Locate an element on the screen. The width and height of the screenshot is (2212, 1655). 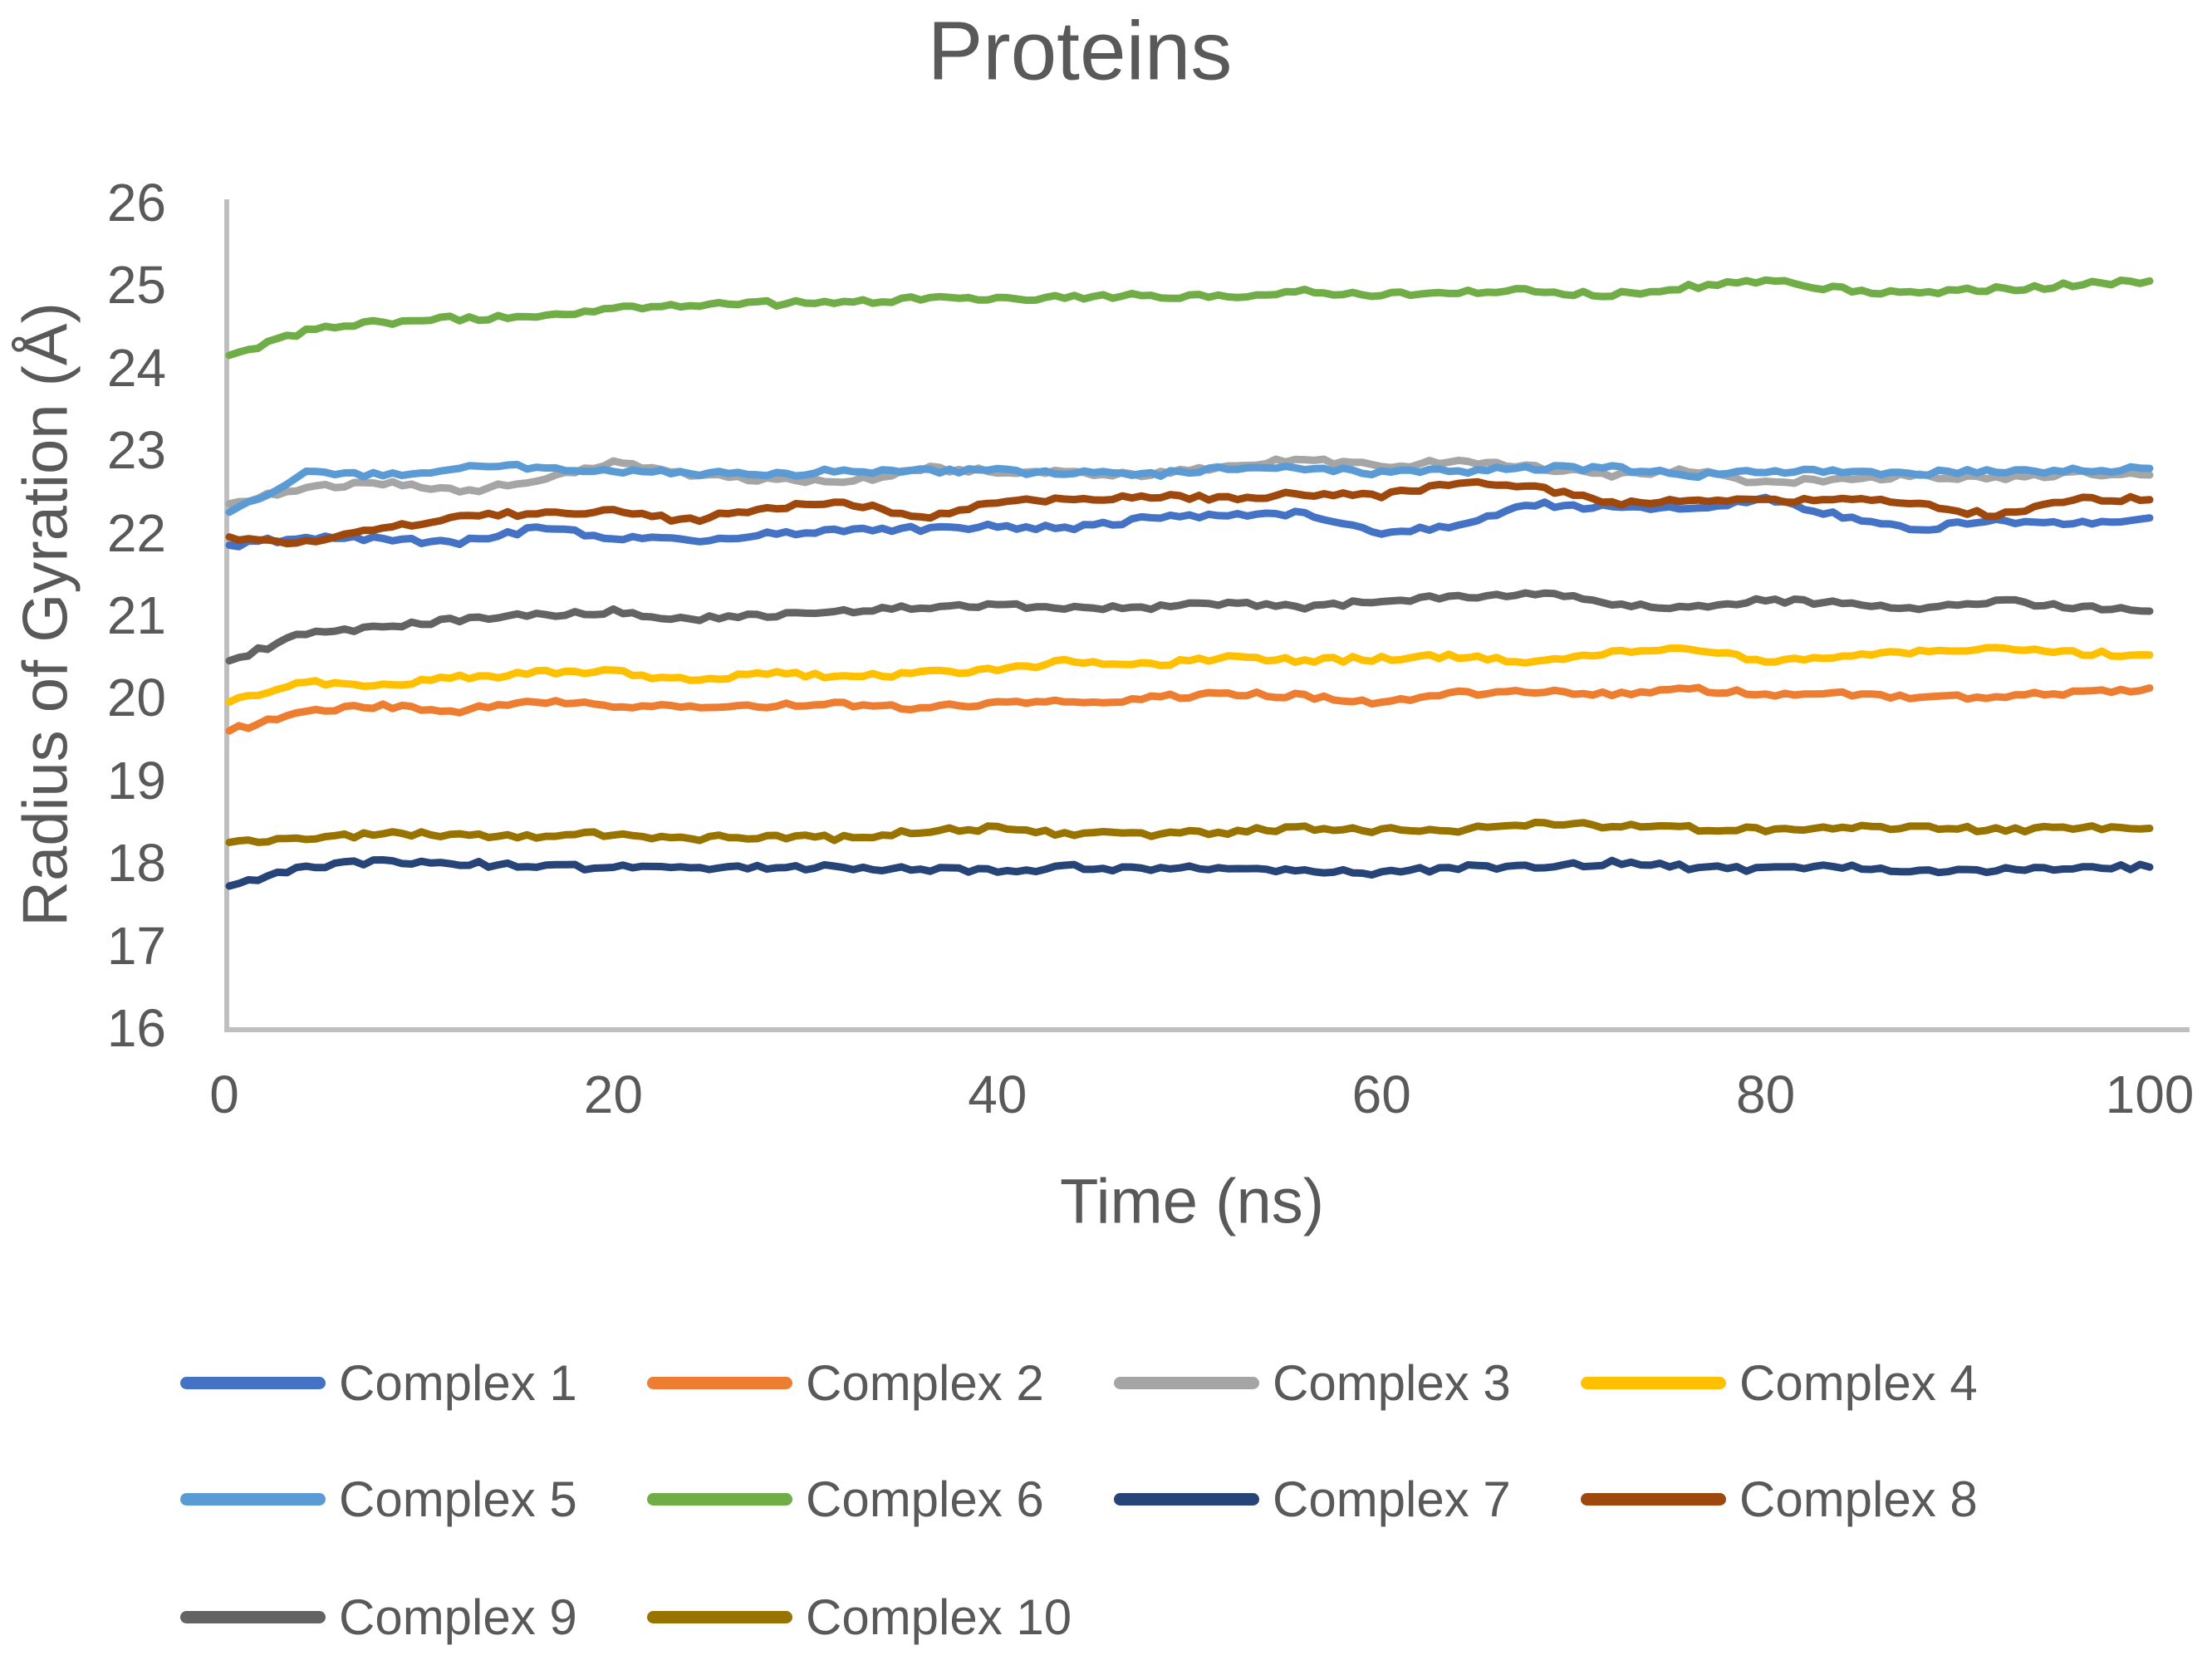
legend-entry-complex-3: Complex 3 is located at coordinates (1312, 1382).